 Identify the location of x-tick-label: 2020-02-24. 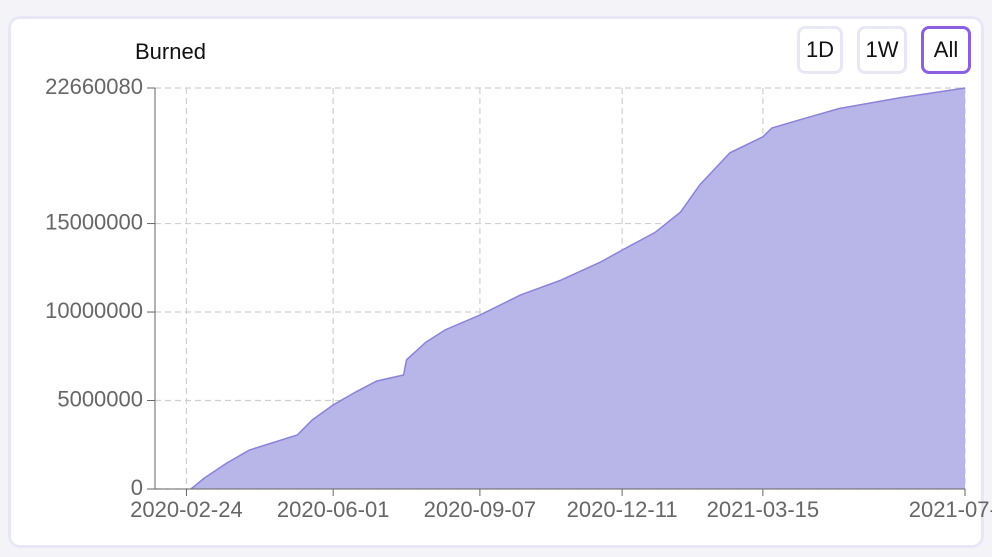
(186, 509).